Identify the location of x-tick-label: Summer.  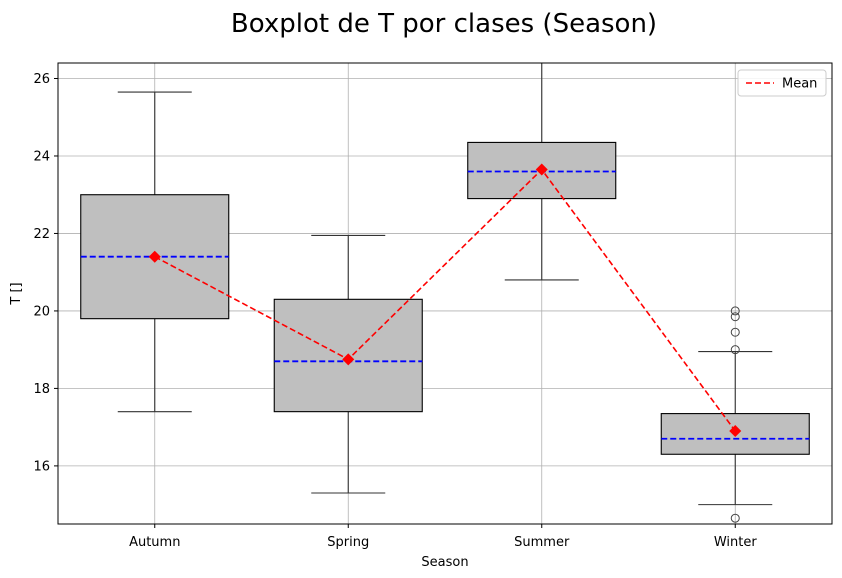
(542, 542).